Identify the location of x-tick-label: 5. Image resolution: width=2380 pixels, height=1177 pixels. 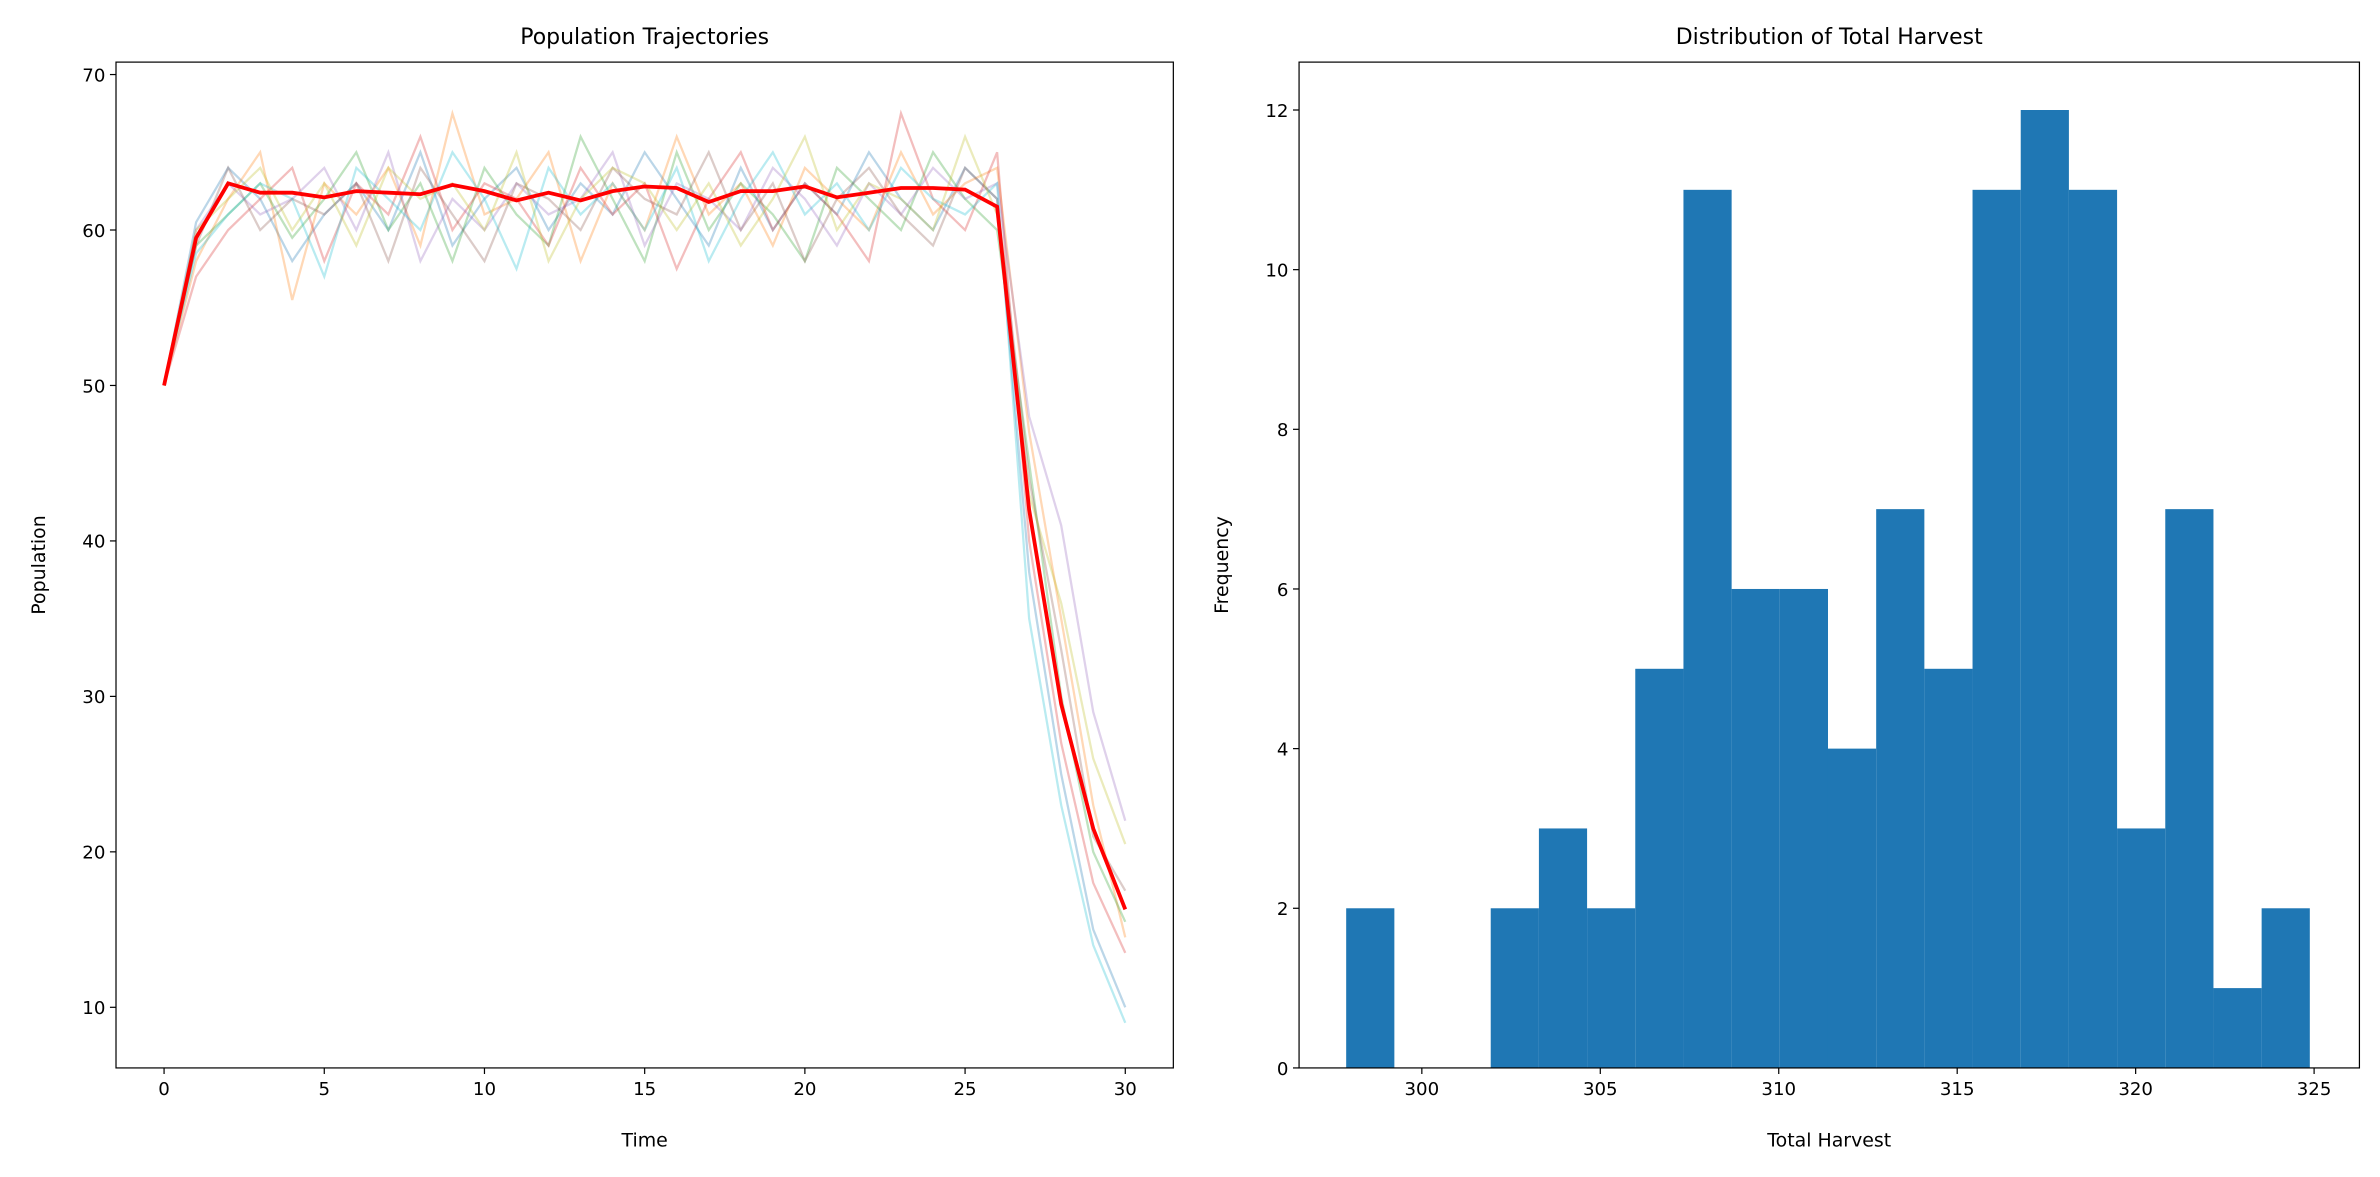
(324, 1089).